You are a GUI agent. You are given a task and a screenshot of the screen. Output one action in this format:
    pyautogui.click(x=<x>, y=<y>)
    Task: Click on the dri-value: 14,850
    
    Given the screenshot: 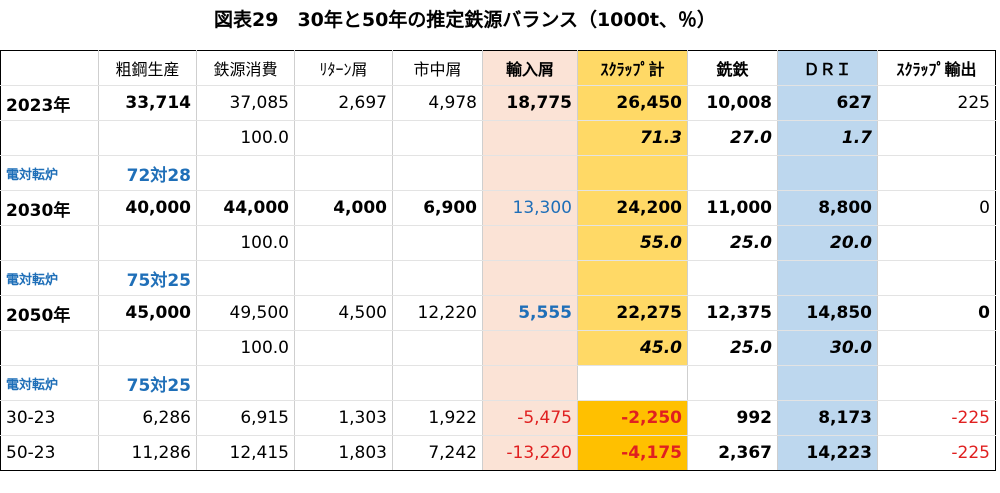 What is the action you would take?
    pyautogui.click(x=827, y=313)
    